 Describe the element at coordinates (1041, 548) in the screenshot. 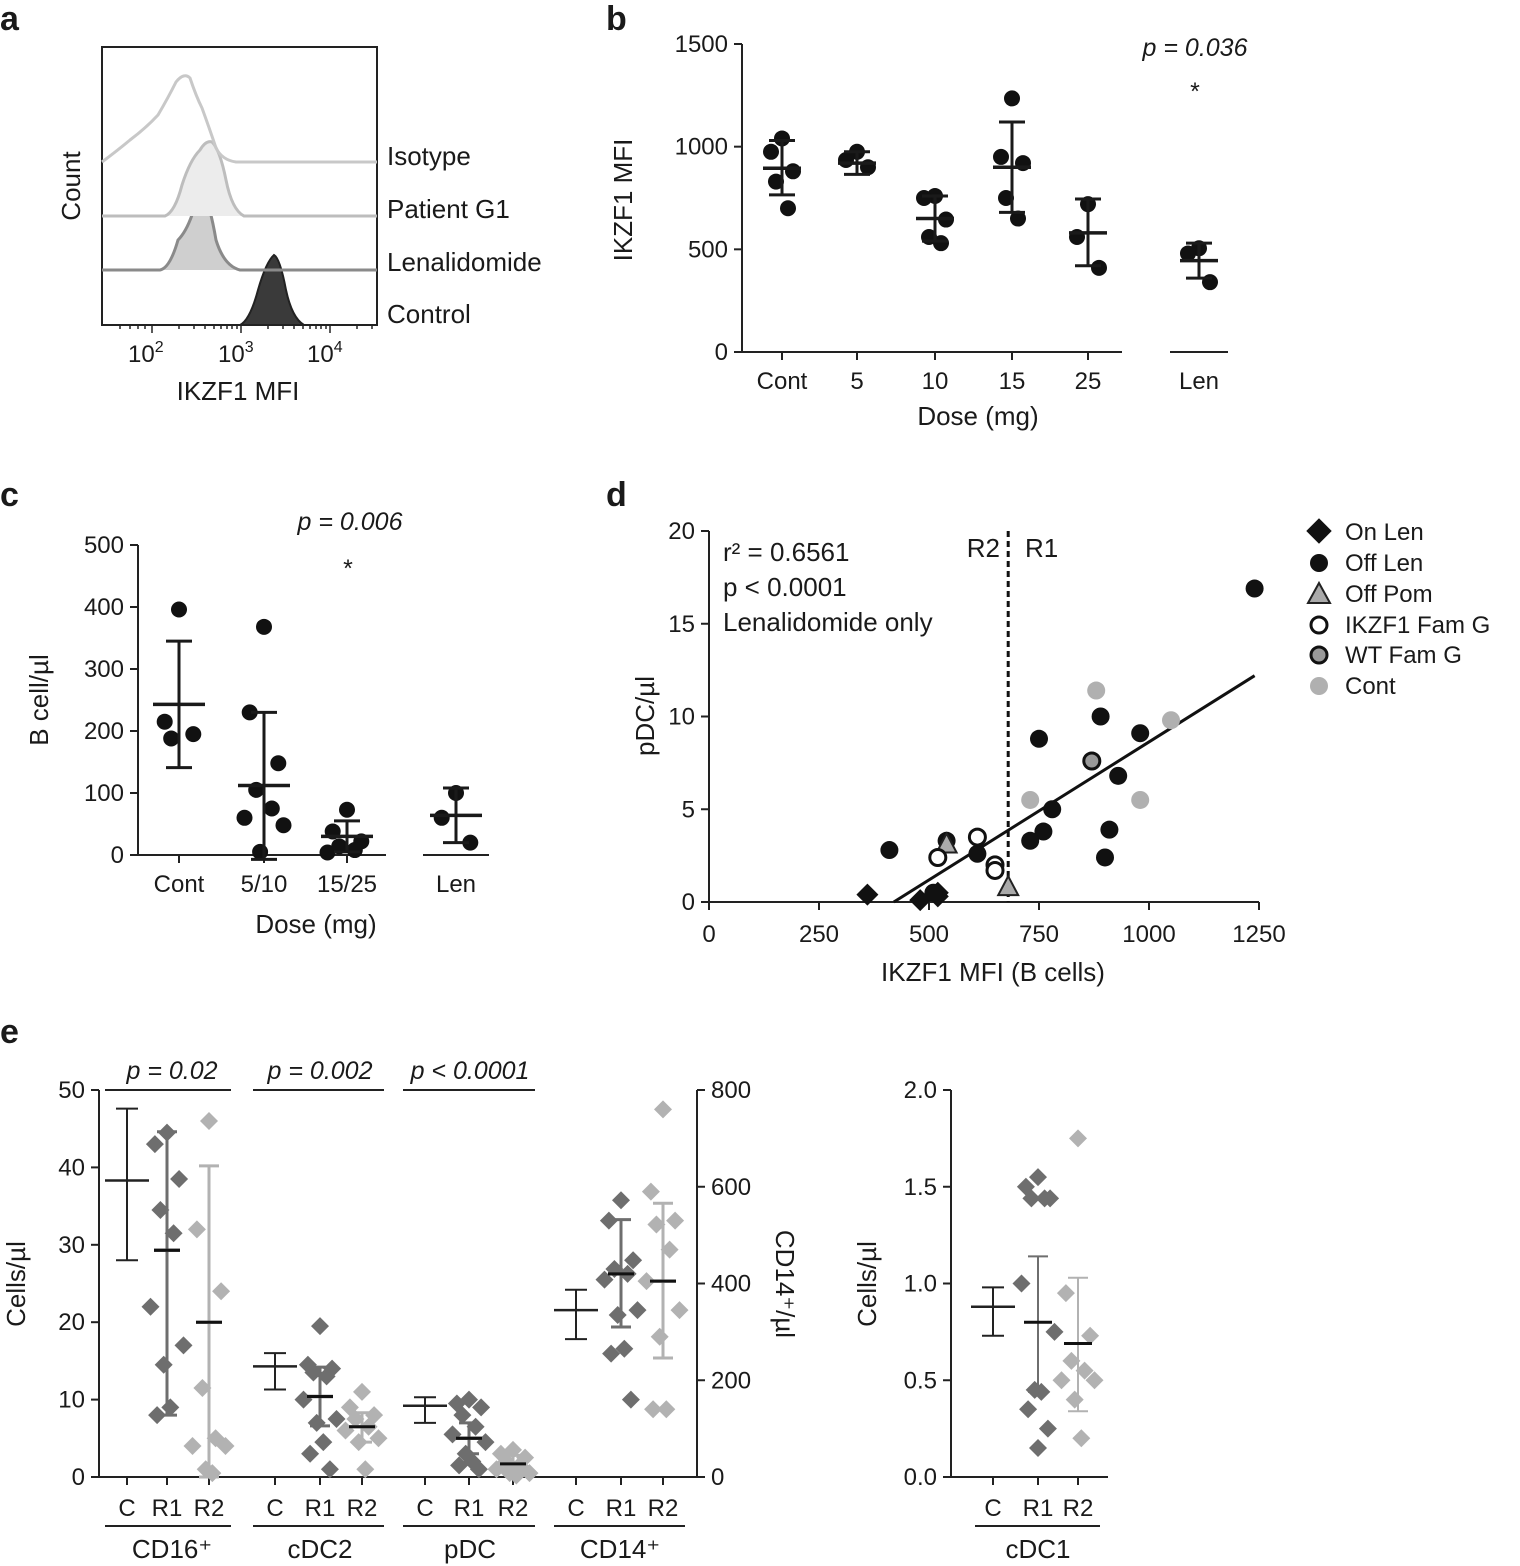

I see `panel-d-region-r1: R1` at that location.